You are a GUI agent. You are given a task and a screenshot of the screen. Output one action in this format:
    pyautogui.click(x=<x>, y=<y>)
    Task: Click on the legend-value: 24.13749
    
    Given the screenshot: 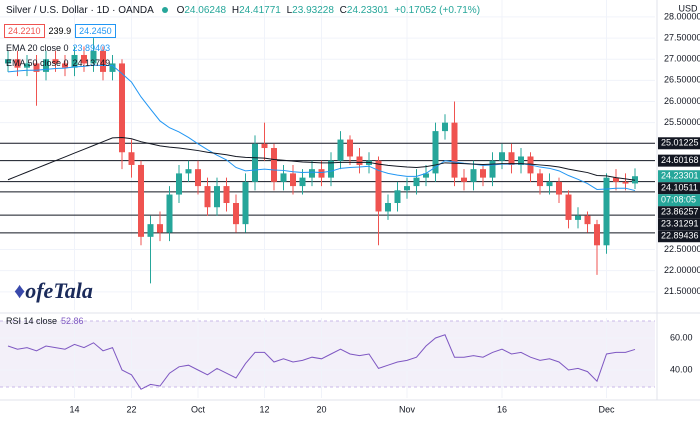 What is the action you would take?
    pyautogui.click(x=91, y=63)
    